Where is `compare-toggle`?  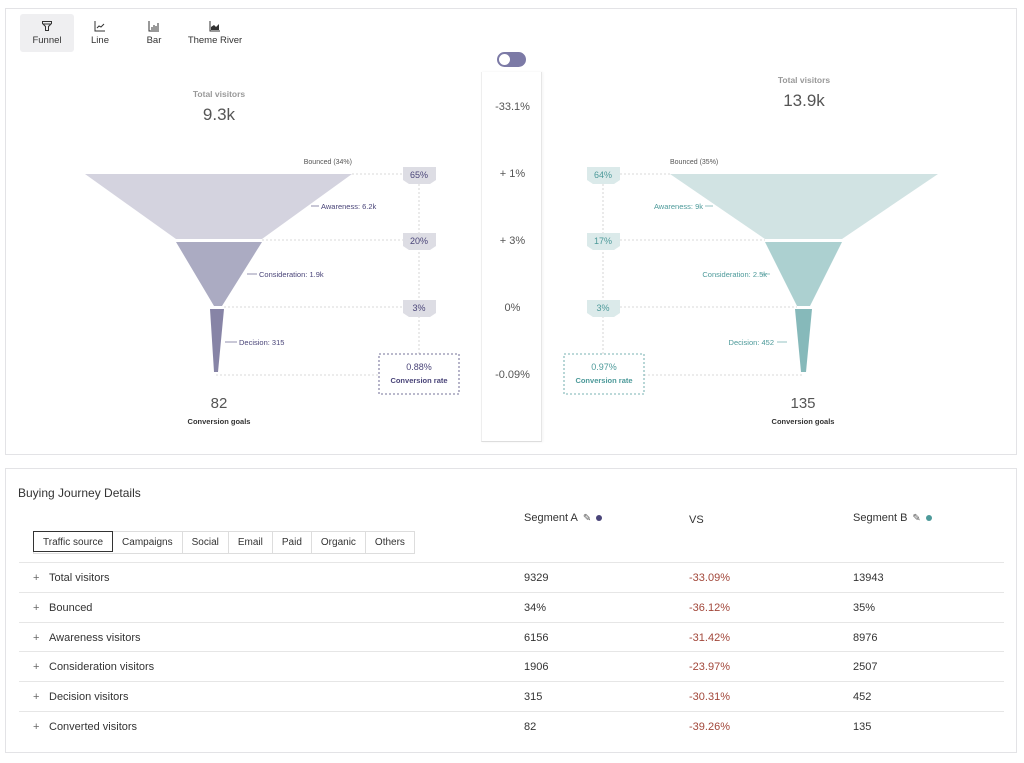 compare-toggle is located at coordinates (511, 59).